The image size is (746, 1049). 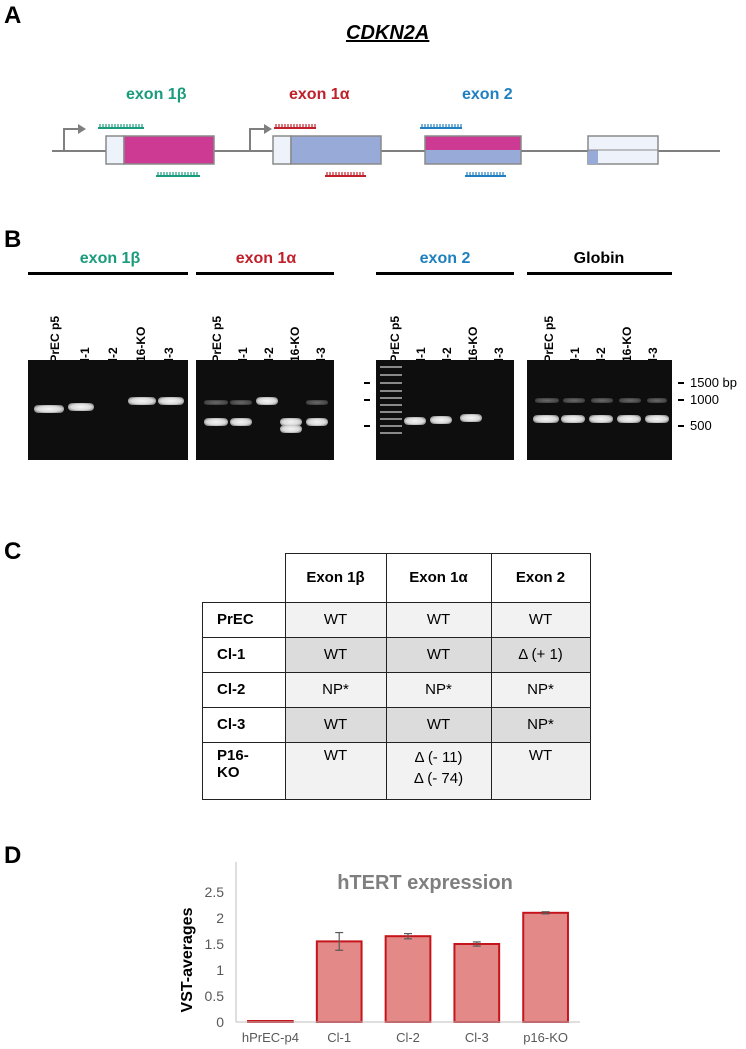 I want to click on table-row: P16- KO WT Δ (- 11) Δ (- 74) WT, so click(x=396, y=770).